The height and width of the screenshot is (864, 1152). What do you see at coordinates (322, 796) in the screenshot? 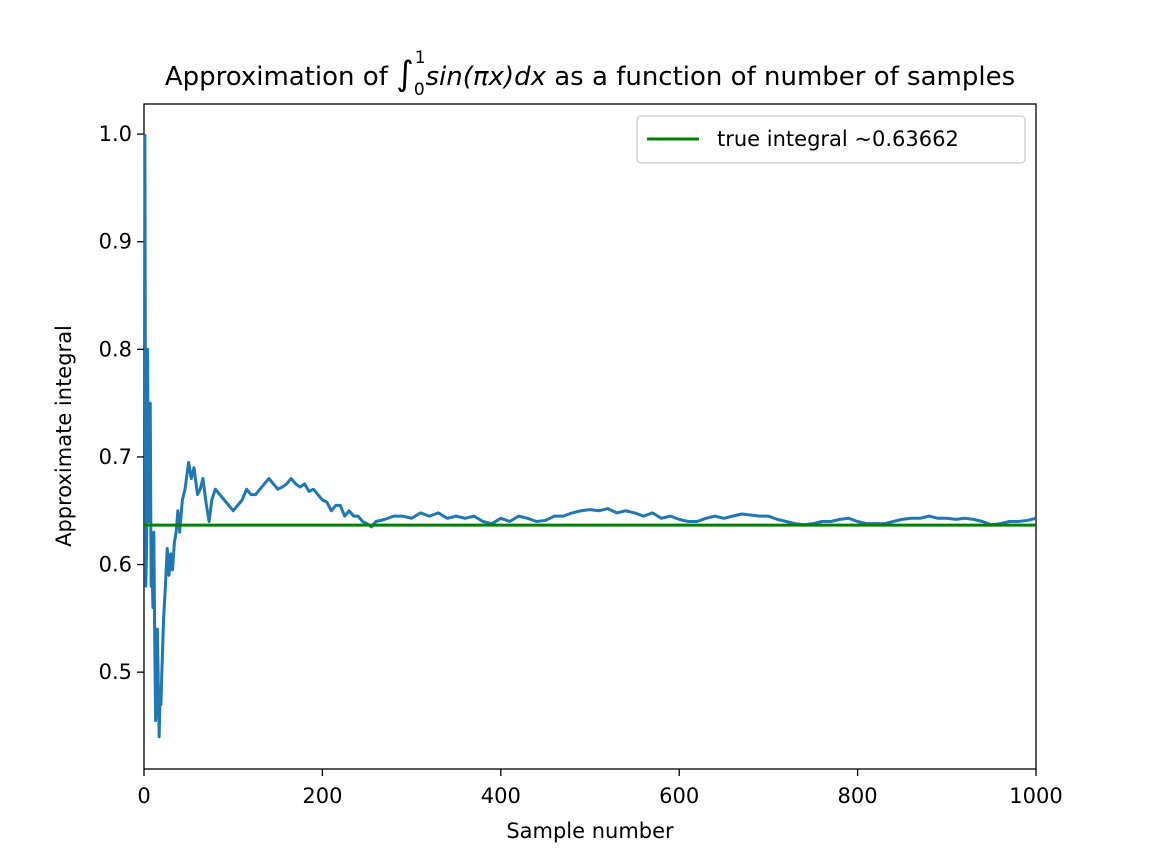
I see `x-tick-label: 200` at bounding box center [322, 796].